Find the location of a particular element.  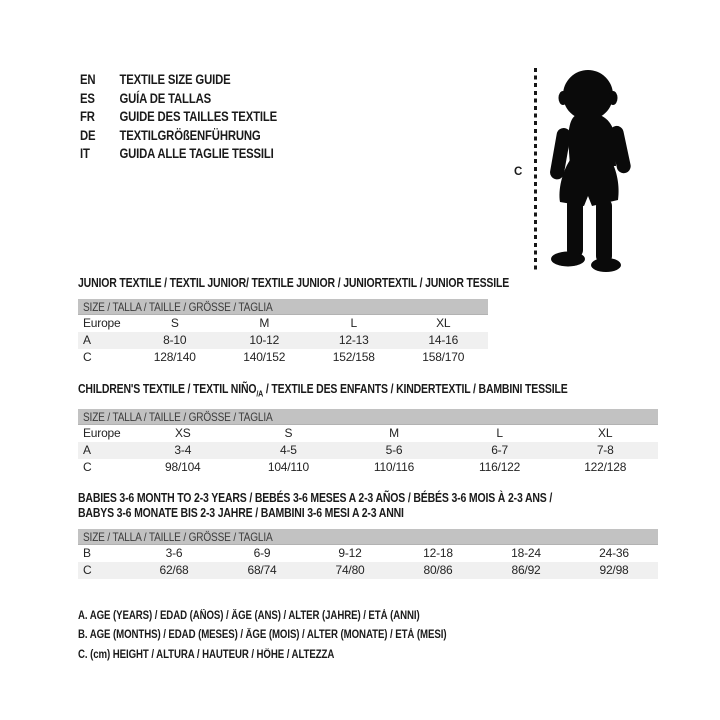

size-cell: 74/80 is located at coordinates (350, 570).